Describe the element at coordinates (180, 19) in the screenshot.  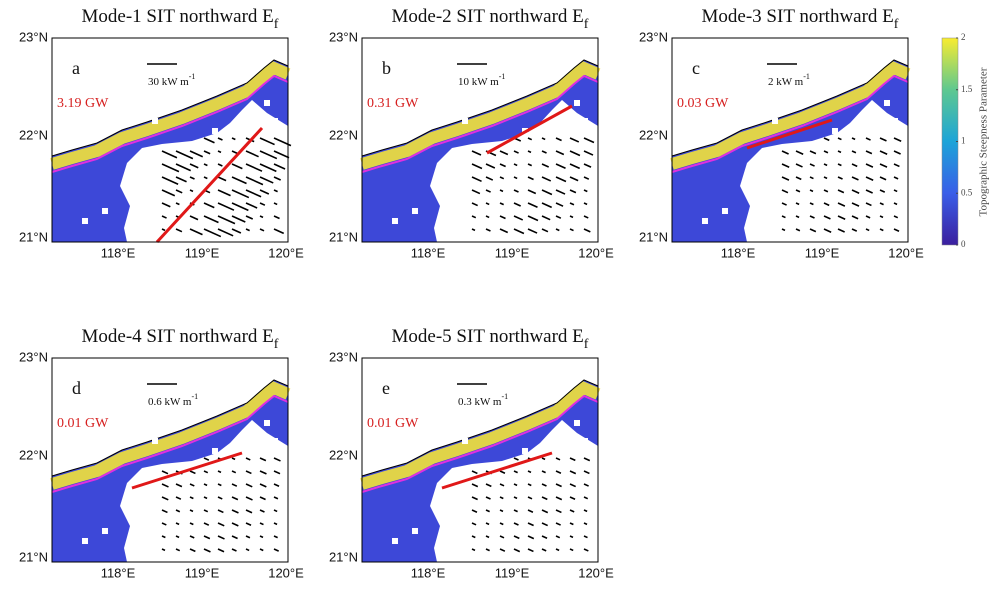
I see `panel-title: Mode-1 SIT northward Ef` at that location.